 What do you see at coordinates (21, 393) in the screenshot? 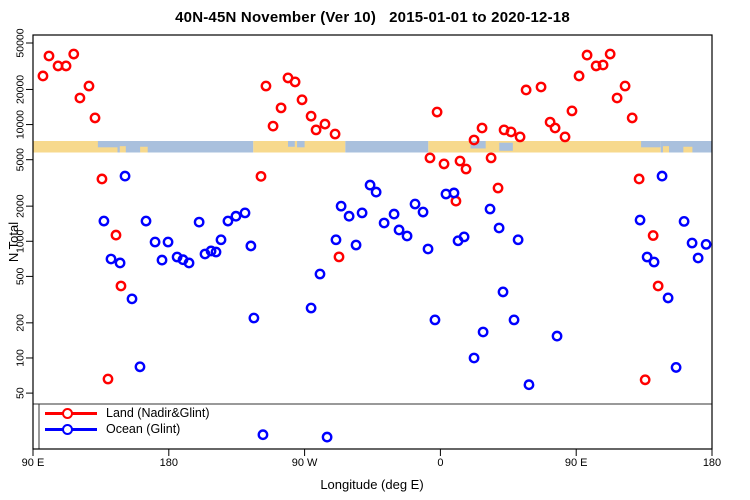
I see `svg-text: 50` at bounding box center [21, 393].